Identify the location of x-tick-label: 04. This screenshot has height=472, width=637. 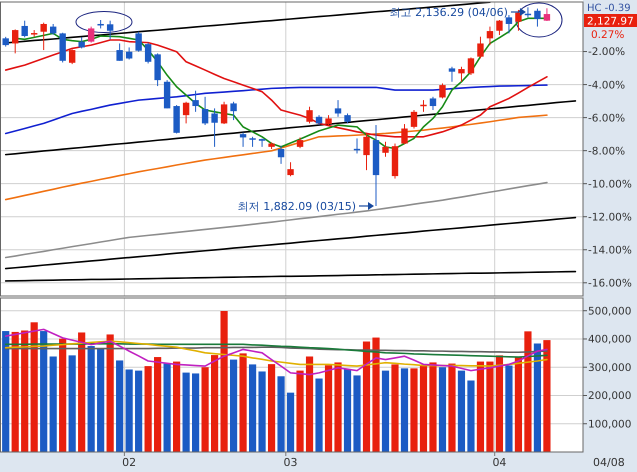
(499, 462).